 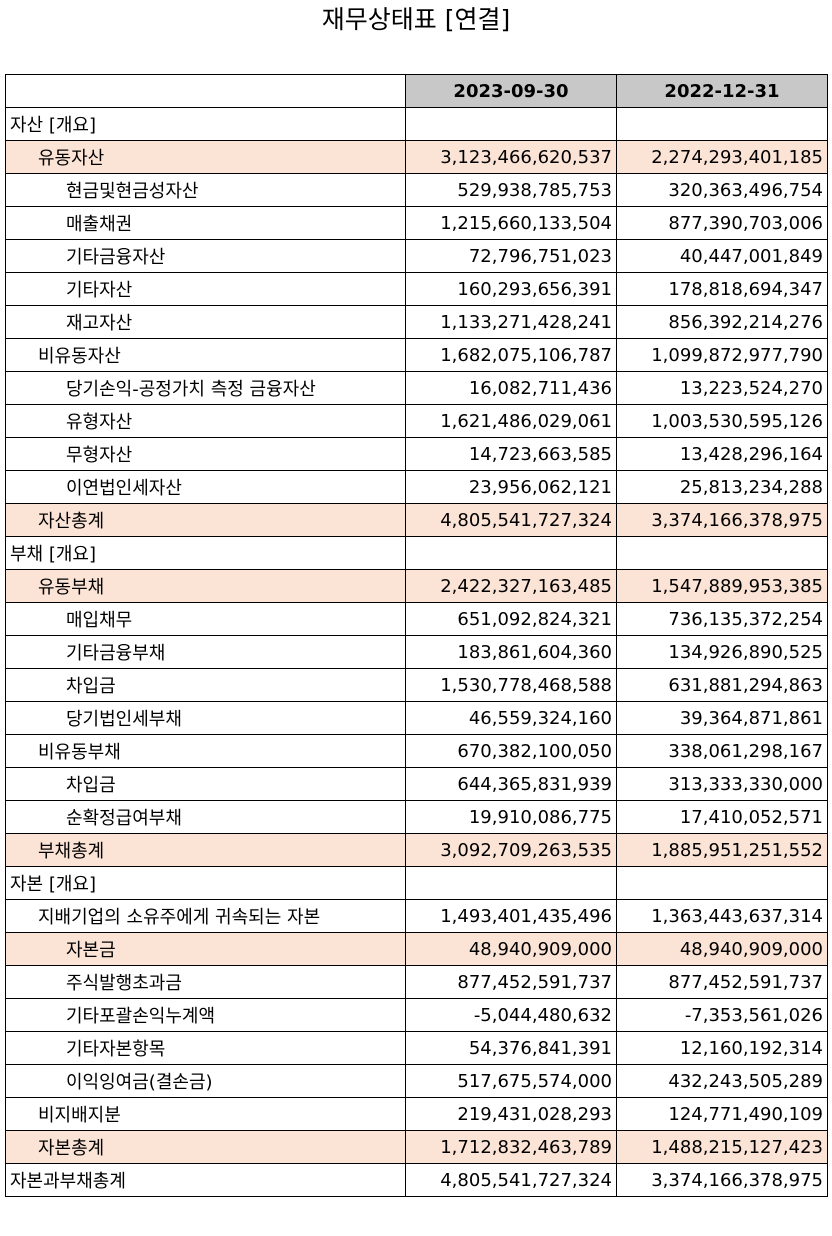 I want to click on row-label: 당기손익-공정가치 측정 금융자산, so click(x=205, y=388).